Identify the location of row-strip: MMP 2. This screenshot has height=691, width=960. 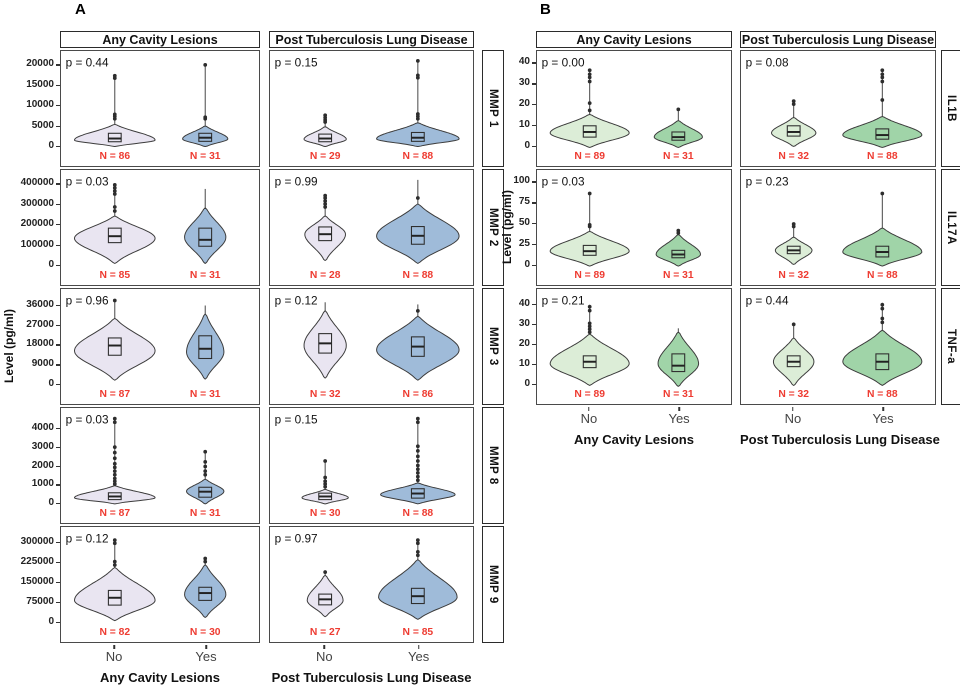
(493, 227).